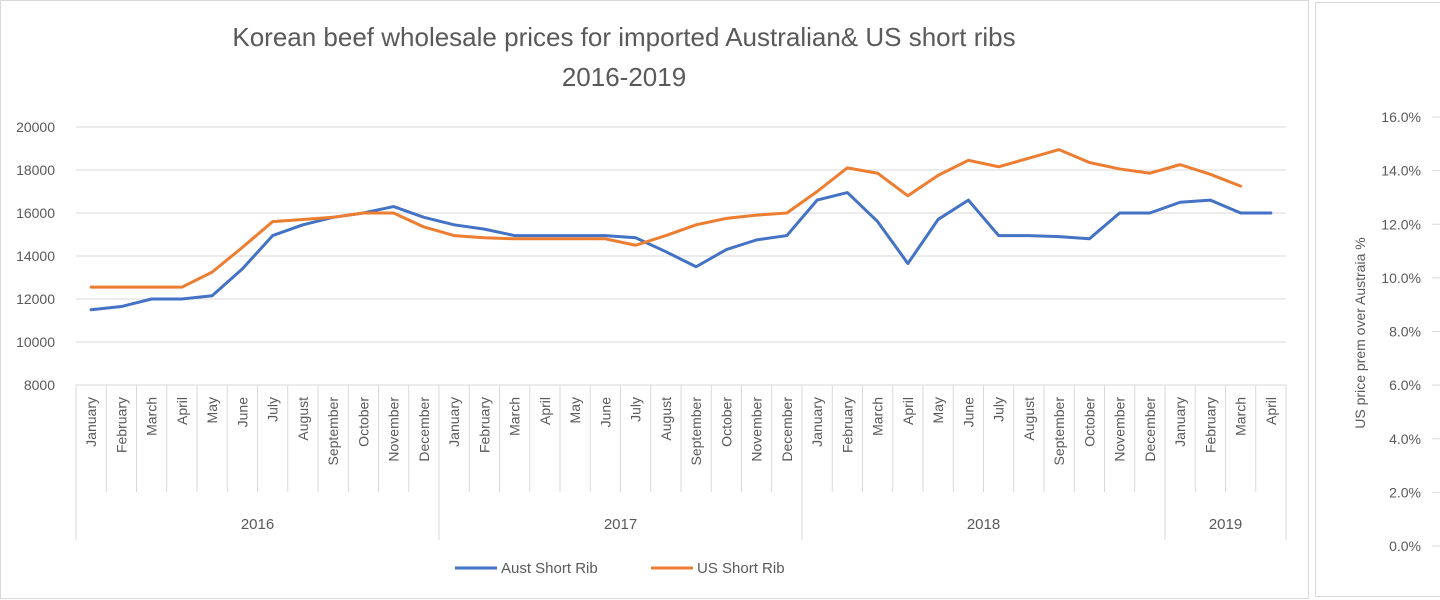 Image resolution: width=1440 pixels, height=600 pixels. I want to click on y-tick-label: 14000, so click(35, 256).